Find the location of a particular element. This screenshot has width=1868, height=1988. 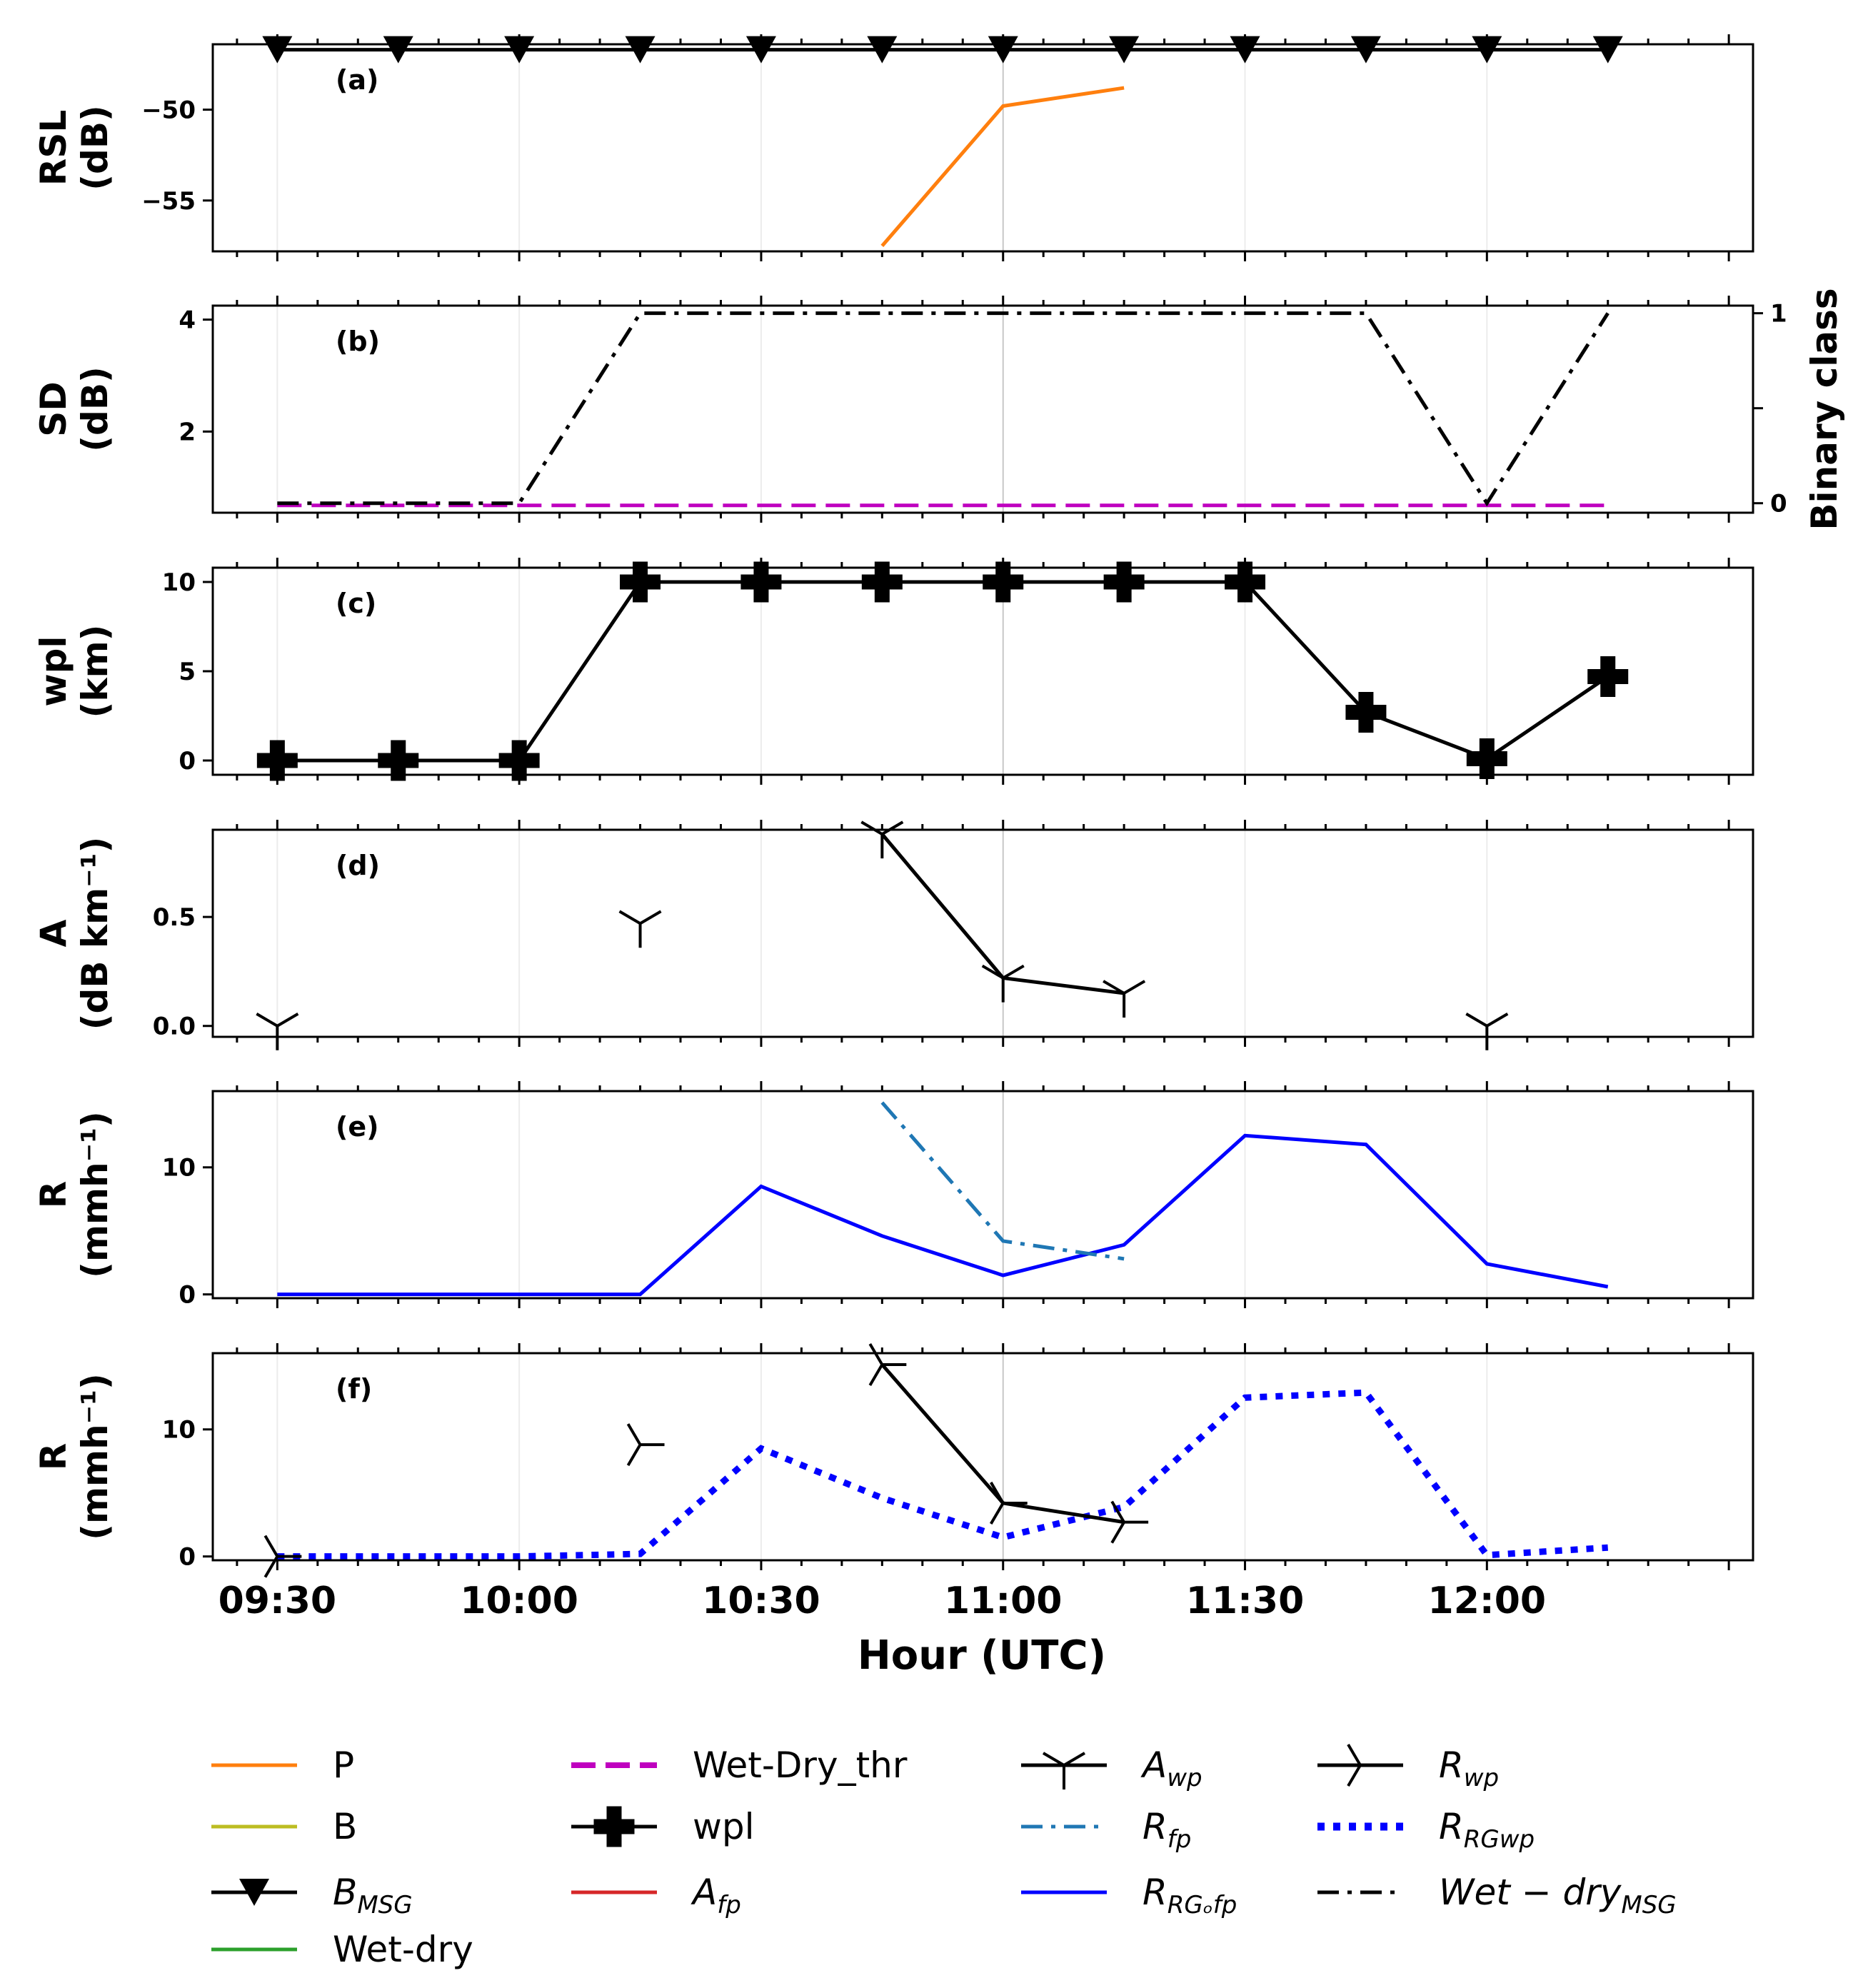

y-axis-label: wpl is located at coordinates (53, 671).